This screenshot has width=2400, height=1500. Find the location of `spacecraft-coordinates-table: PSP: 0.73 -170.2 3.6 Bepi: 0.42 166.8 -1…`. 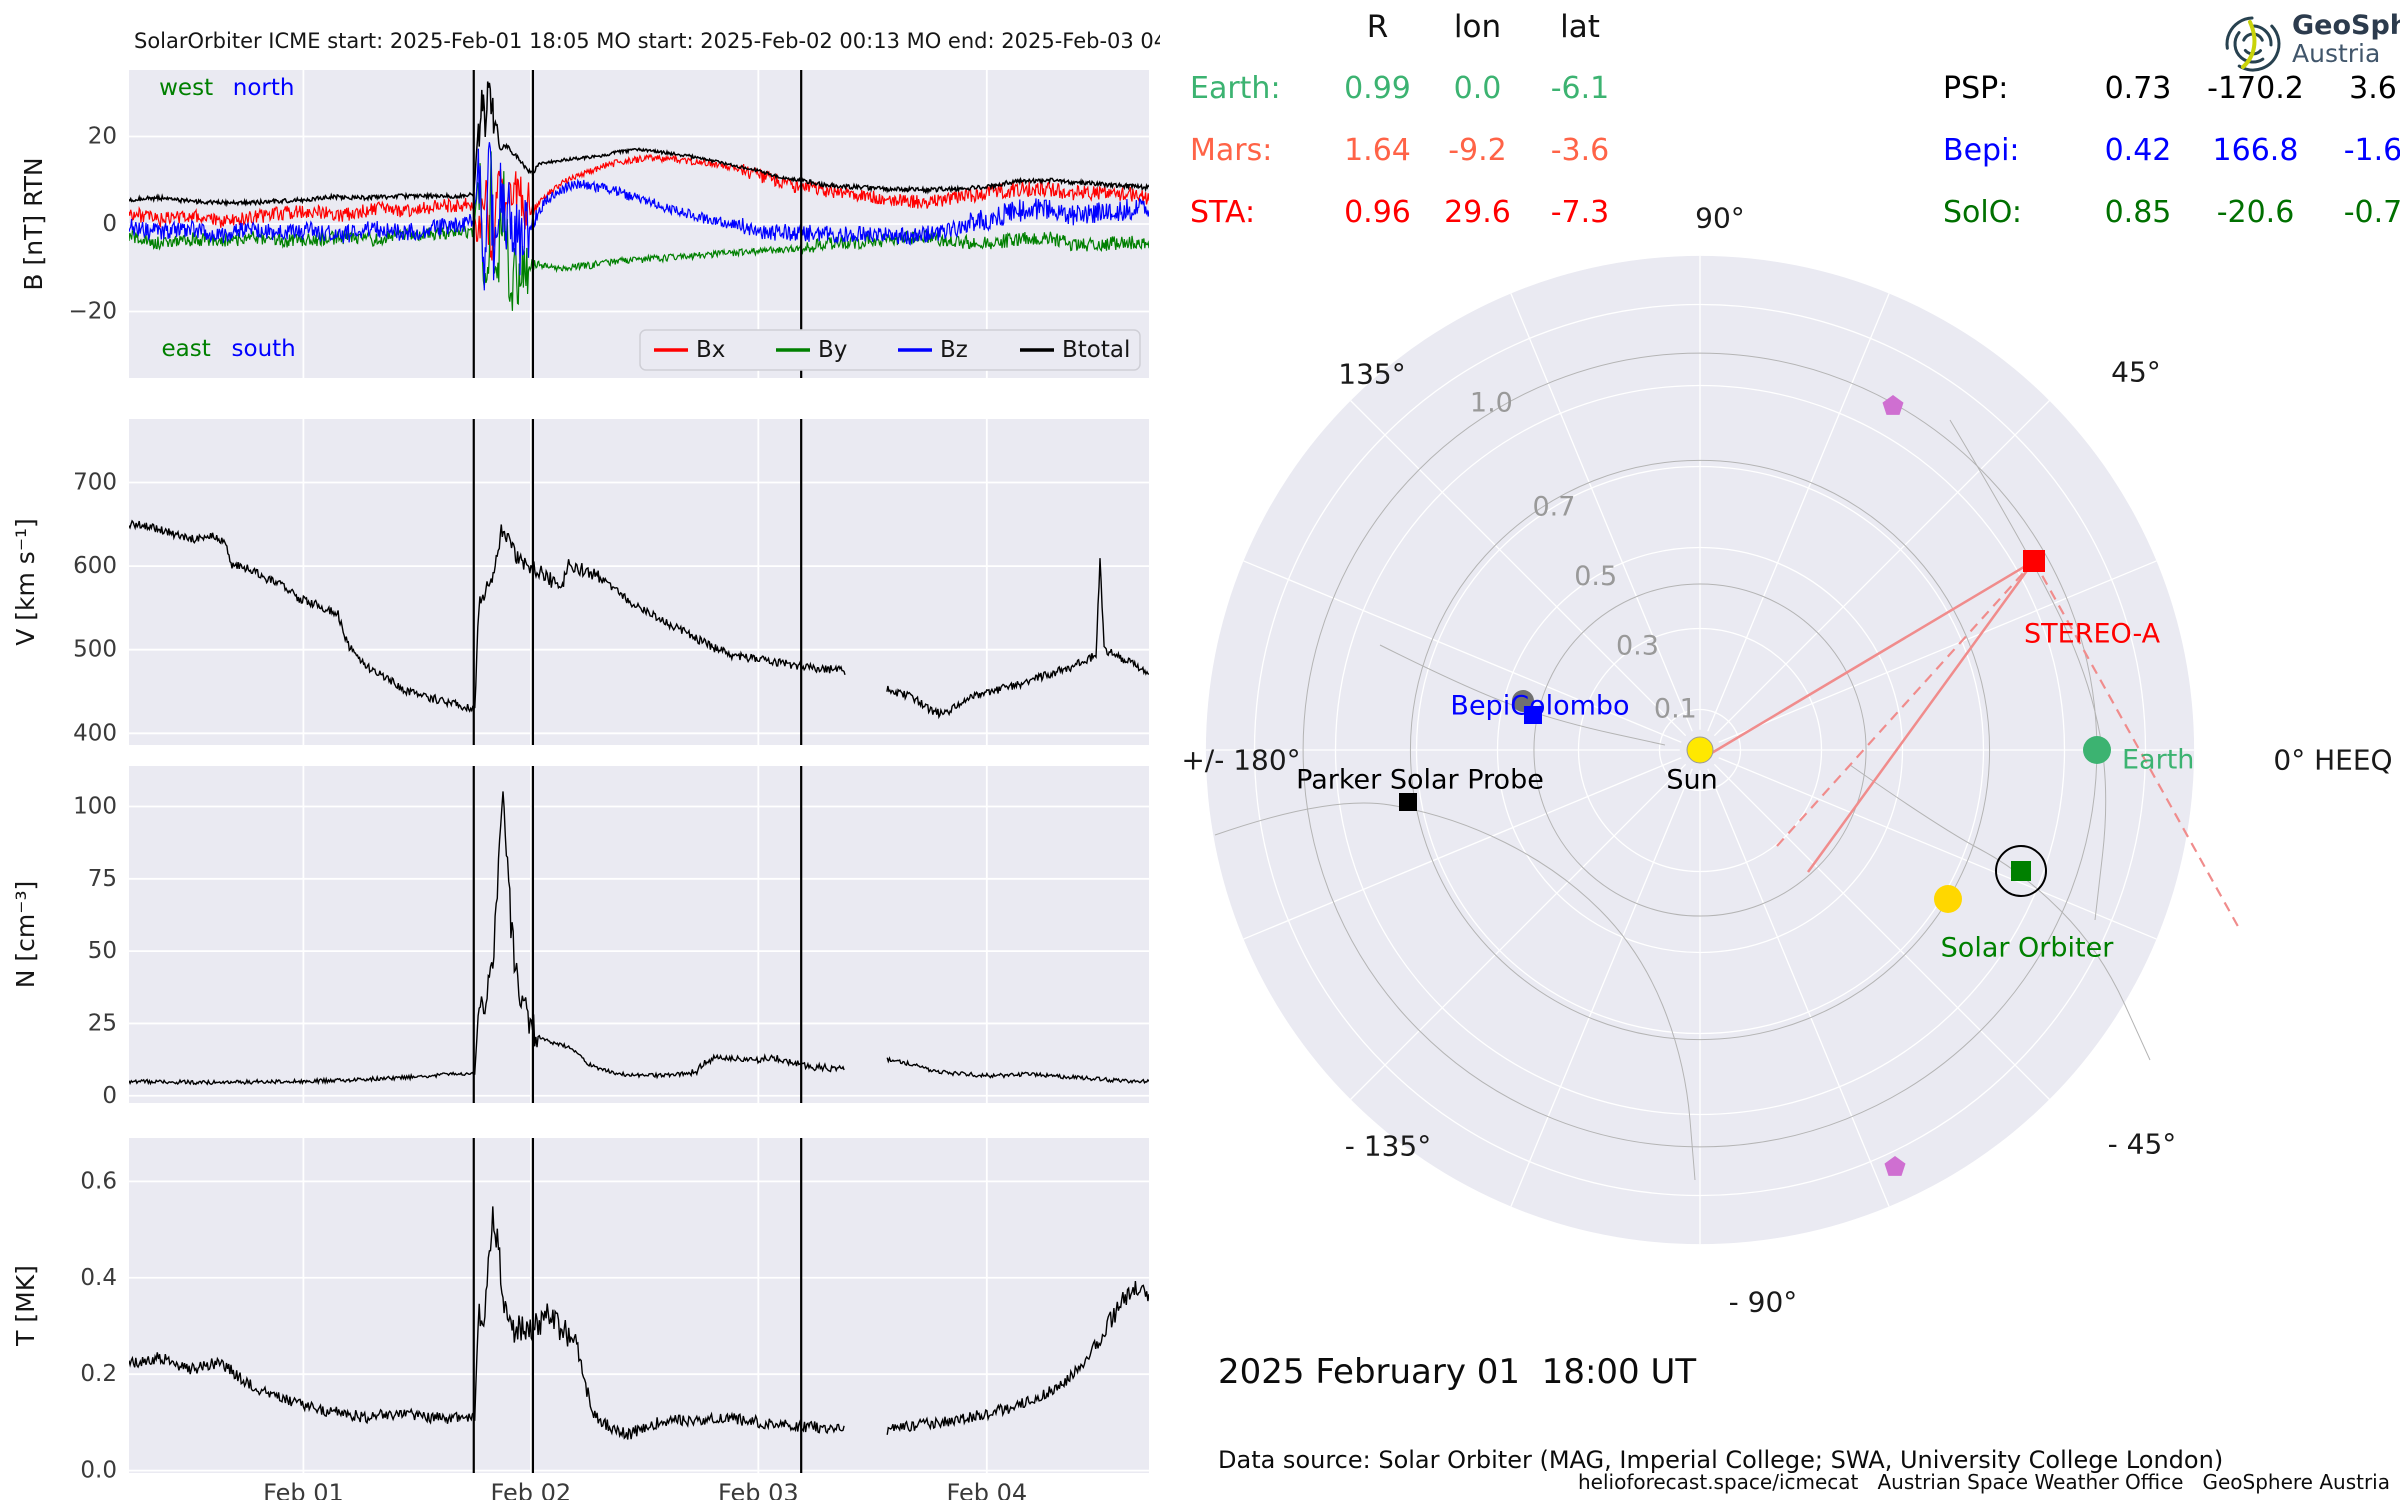

spacecraft-coordinates-table: PSP: 0.73 -170.2 3.6 Bepi: 0.42 166.8 -1… is located at coordinates (2171, 151).